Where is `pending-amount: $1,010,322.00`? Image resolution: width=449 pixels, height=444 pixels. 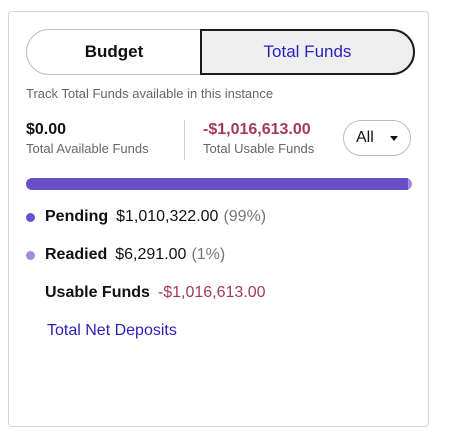 pending-amount: $1,010,322.00 is located at coordinates (167, 216).